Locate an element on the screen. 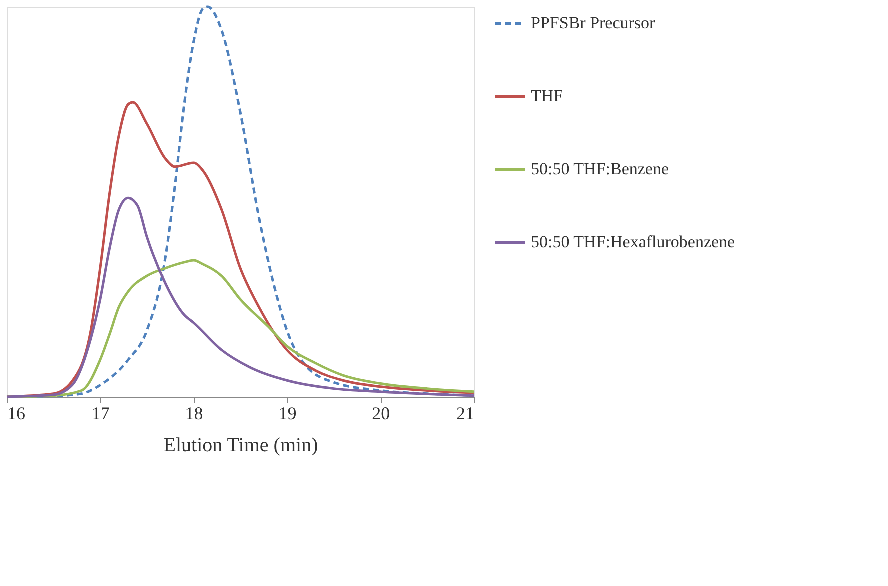 Image resolution: width=888 pixels, height=586 pixels. x-axis-title: Elution Time (min) is located at coordinates (241, 445).